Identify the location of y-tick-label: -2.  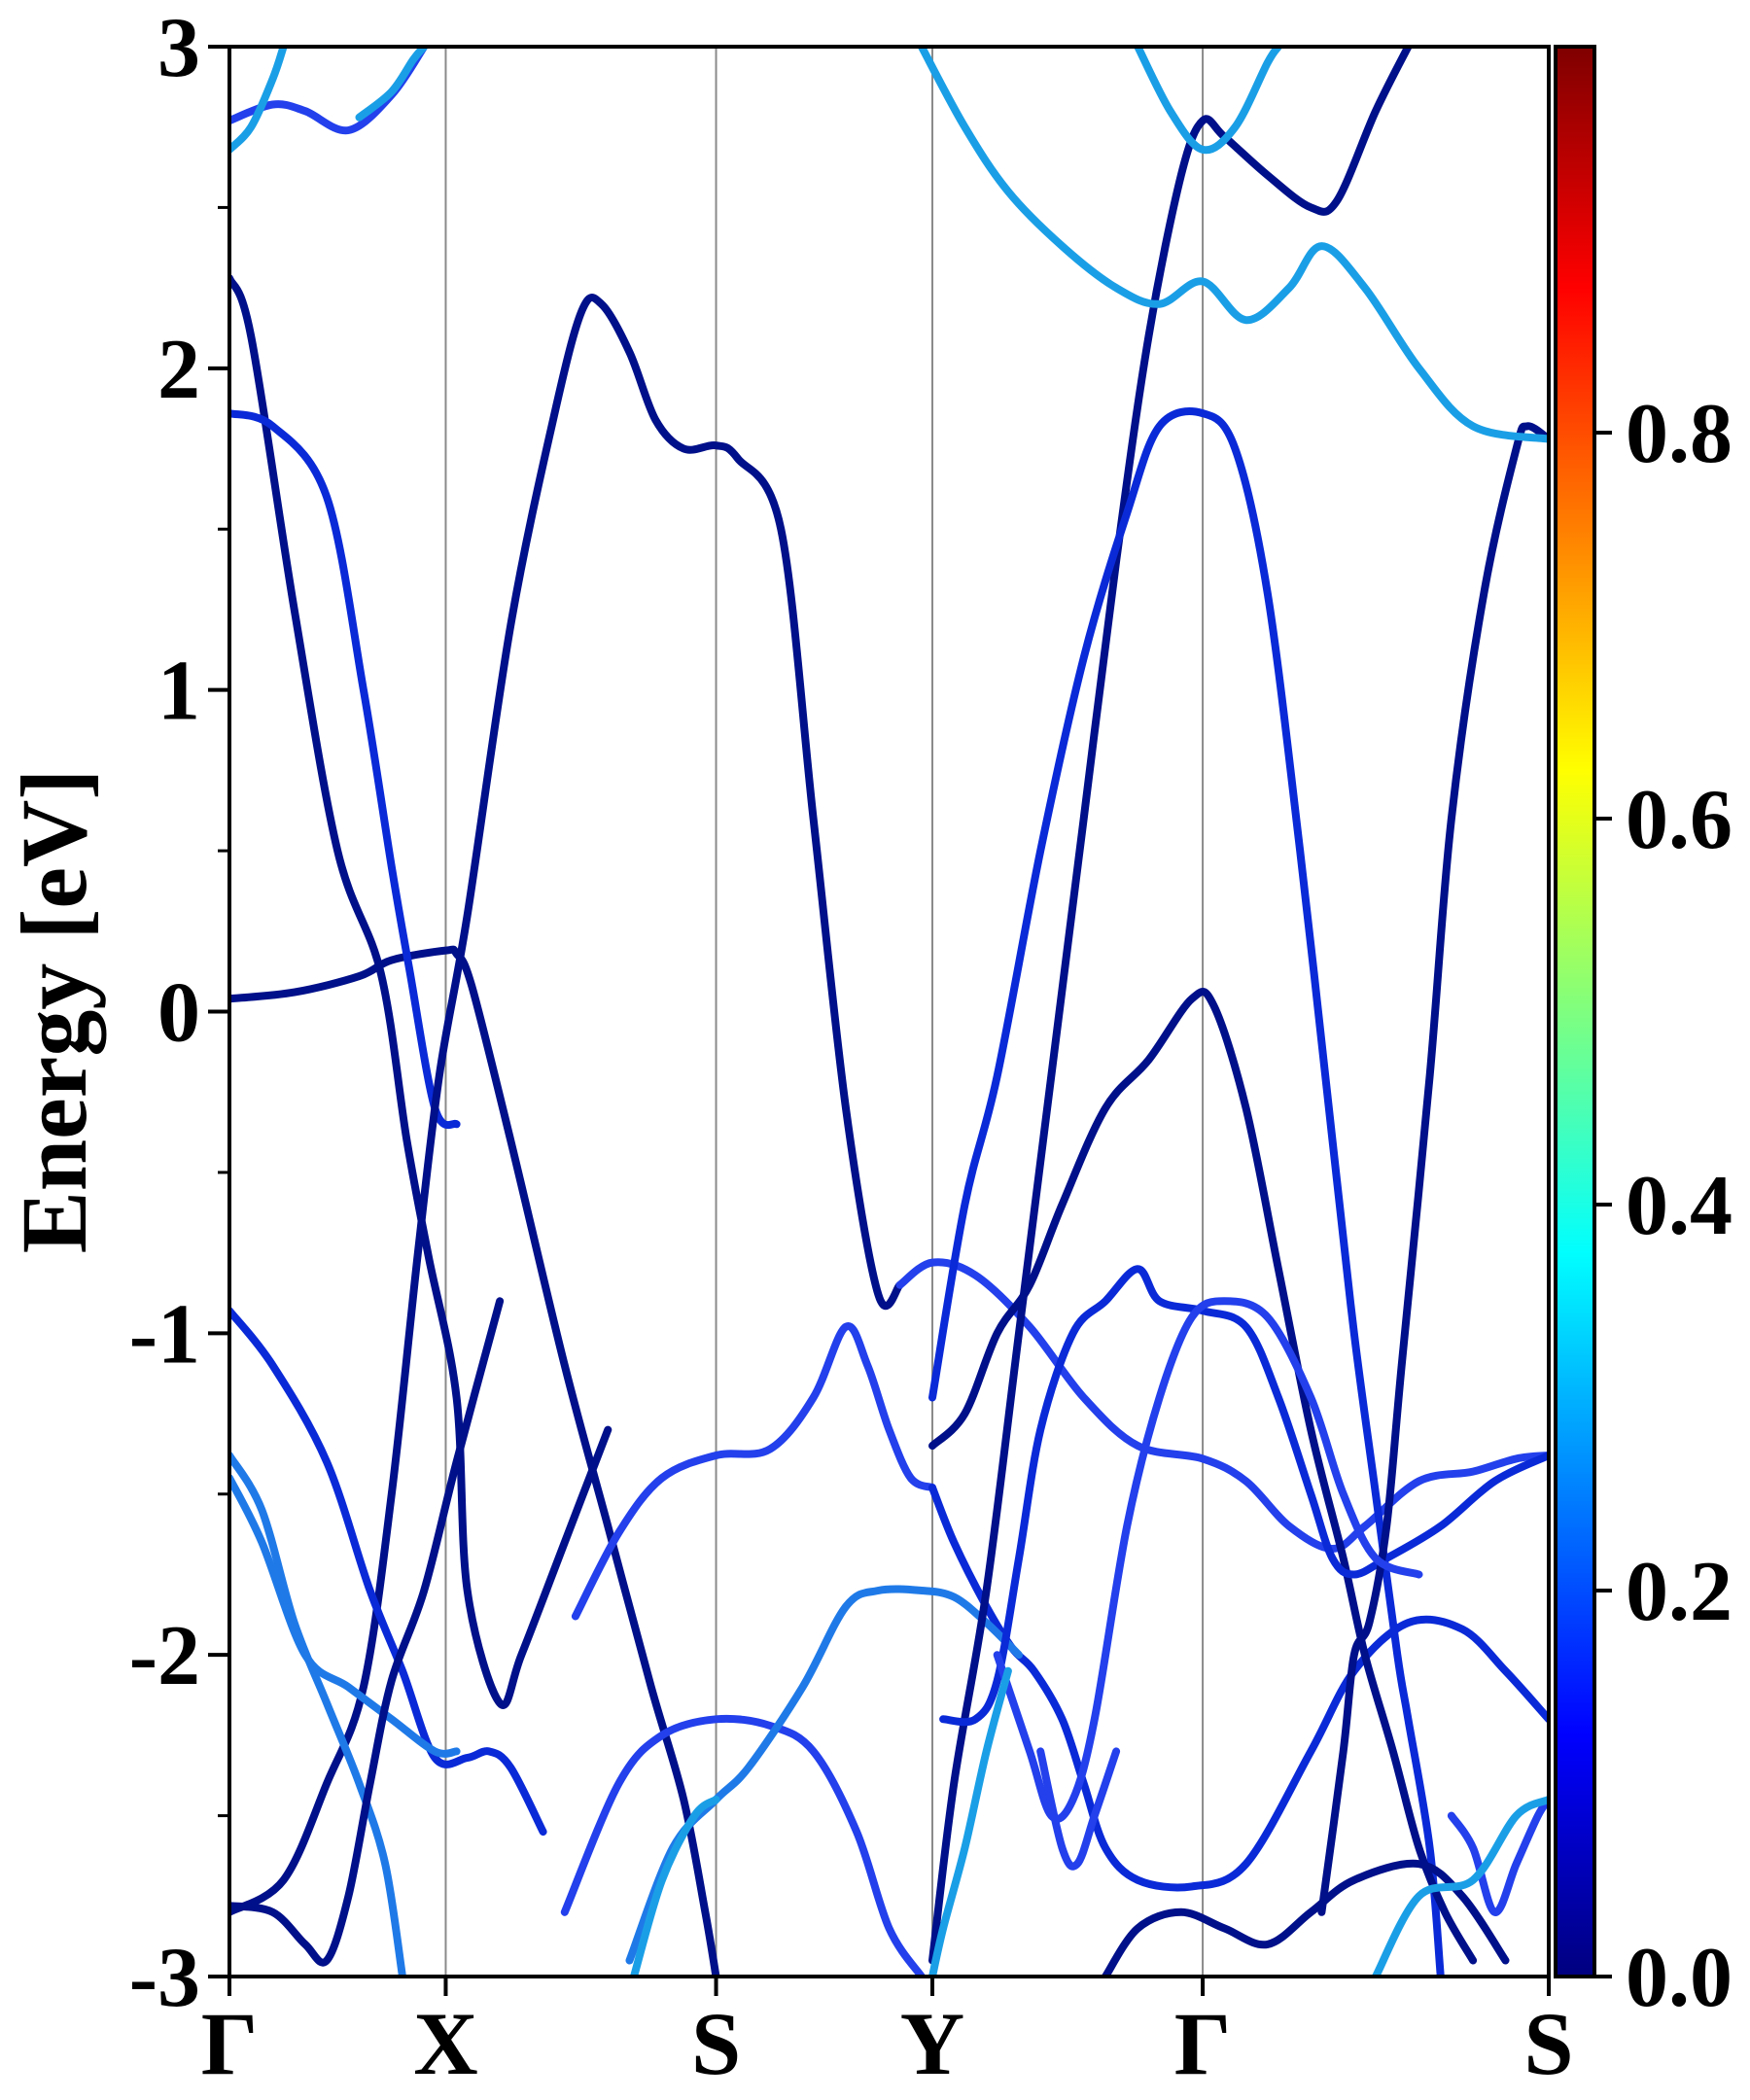
(164, 1656).